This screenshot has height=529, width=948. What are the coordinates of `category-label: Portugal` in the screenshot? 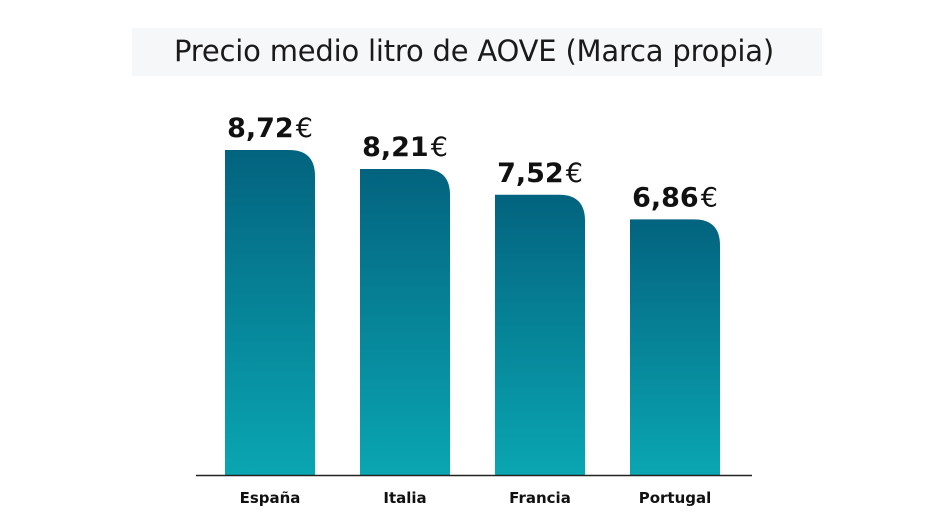 It's located at (675, 498).